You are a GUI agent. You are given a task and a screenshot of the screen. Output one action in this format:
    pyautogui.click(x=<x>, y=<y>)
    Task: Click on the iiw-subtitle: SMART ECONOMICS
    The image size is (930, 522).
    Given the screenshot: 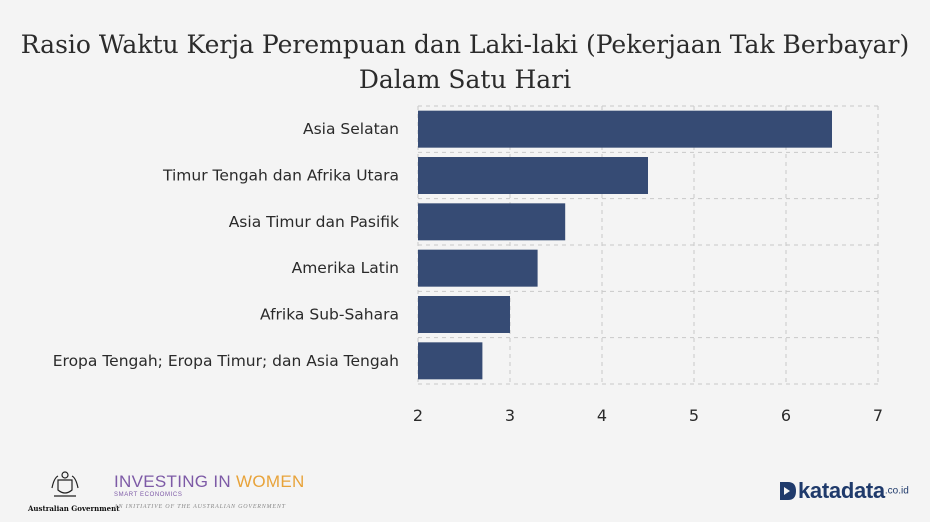 What is the action you would take?
    pyautogui.click(x=148, y=495)
    